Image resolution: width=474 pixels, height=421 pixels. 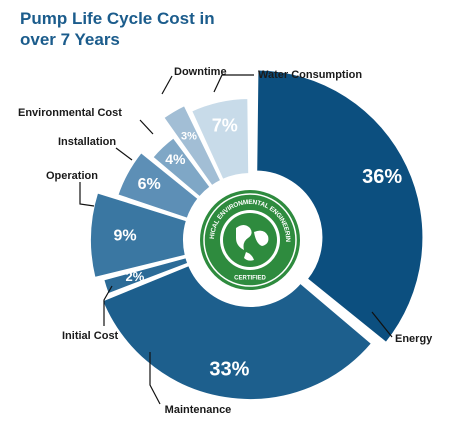 I want to click on value-label: 33%, so click(x=229, y=370).